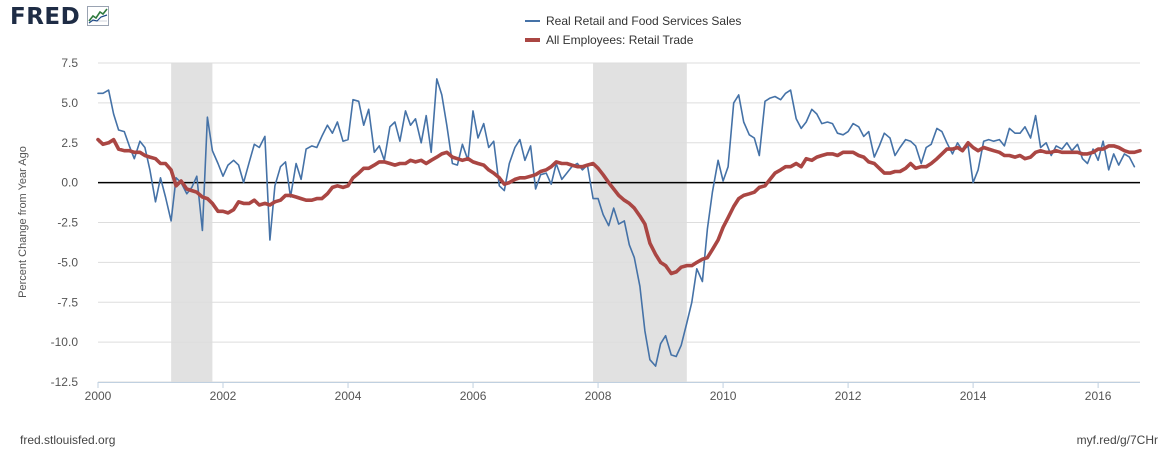 The height and width of the screenshot is (450, 1168). What do you see at coordinates (644, 20) in the screenshot?
I see `legend-label-retail-sales: Real Retail and Food Services Sales` at bounding box center [644, 20].